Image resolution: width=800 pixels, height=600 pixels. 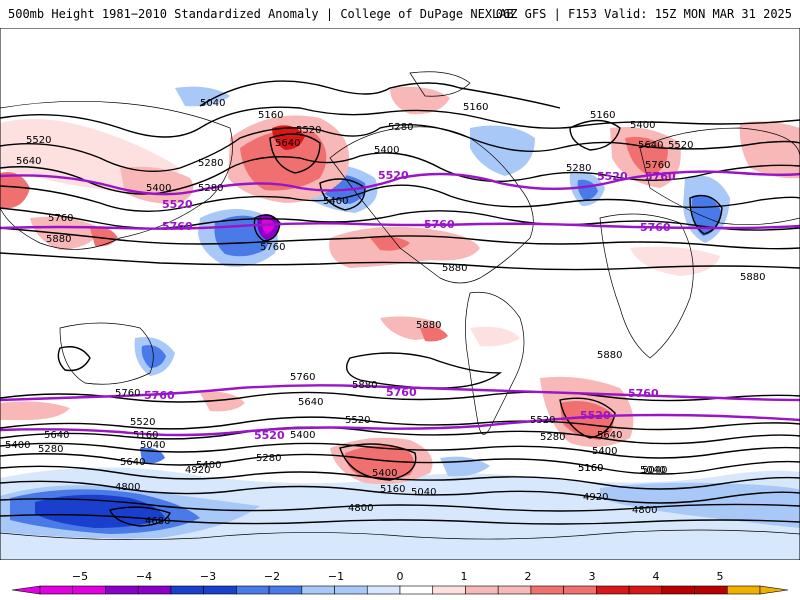 I want to click on australia-outline, so click(x=106, y=353).